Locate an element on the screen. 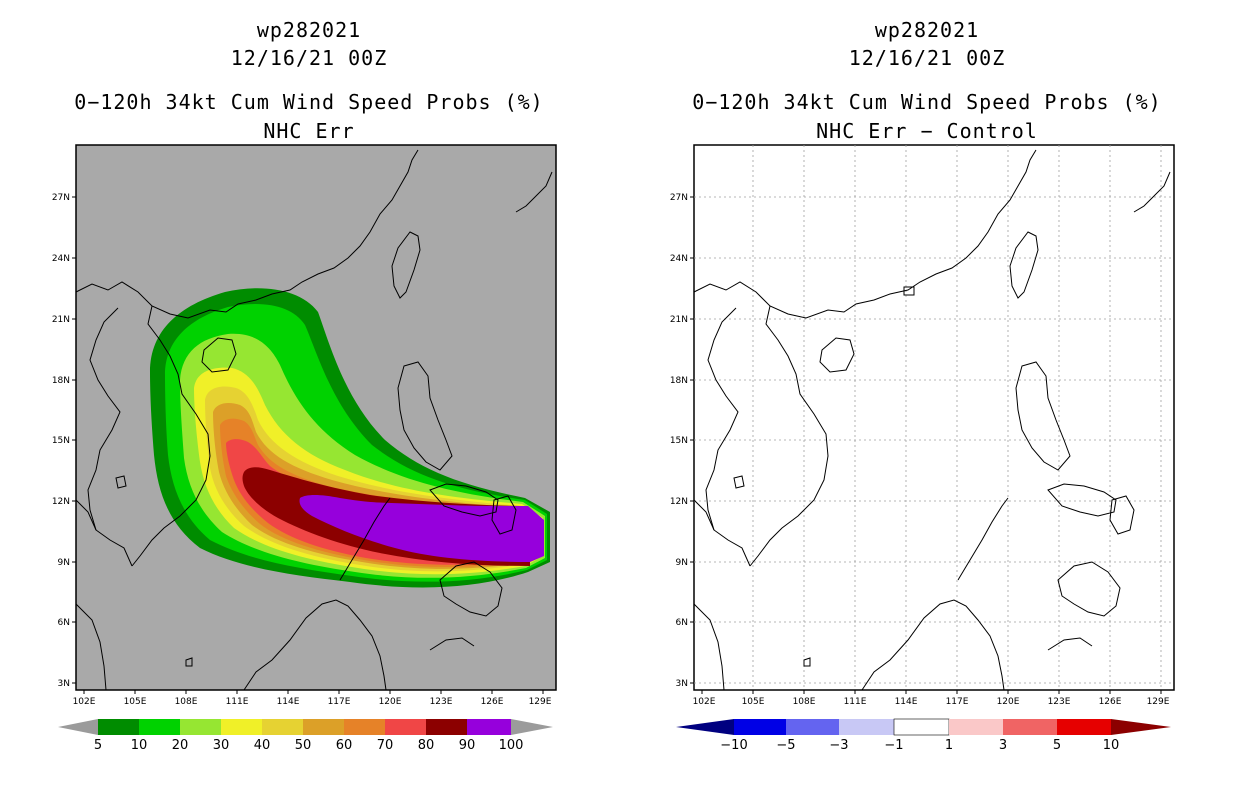  right-lat-label: 27N is located at coordinates (679, 198).